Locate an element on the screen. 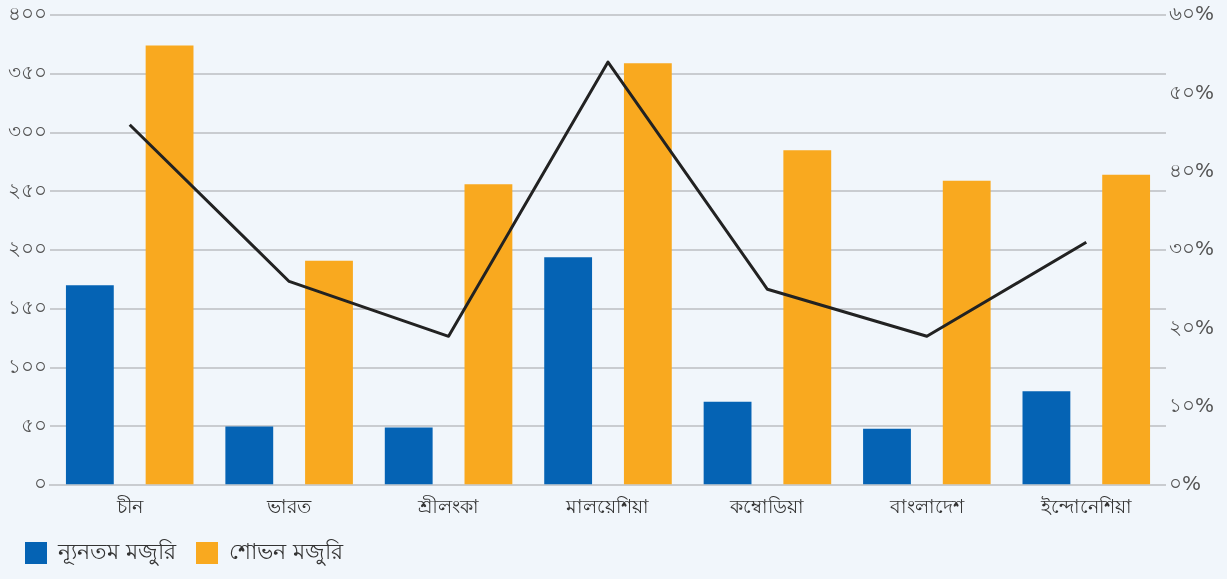  y2-tick-label: ১০% is located at coordinates (1192, 405).